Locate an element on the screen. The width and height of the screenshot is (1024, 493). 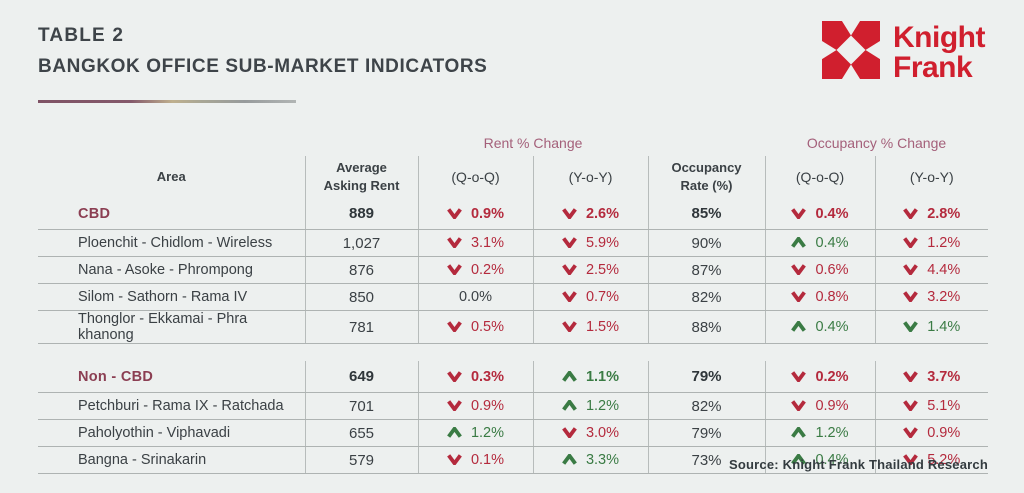
rent-qoq-change-cell: 0.5% is located at coordinates (475, 327).